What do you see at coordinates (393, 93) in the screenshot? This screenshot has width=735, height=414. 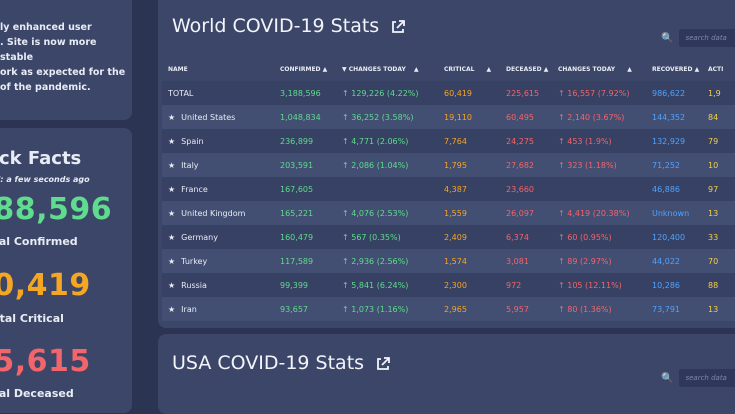 I see `confirmed-change-cell: ↑ 129,226 (4.22%)` at bounding box center [393, 93].